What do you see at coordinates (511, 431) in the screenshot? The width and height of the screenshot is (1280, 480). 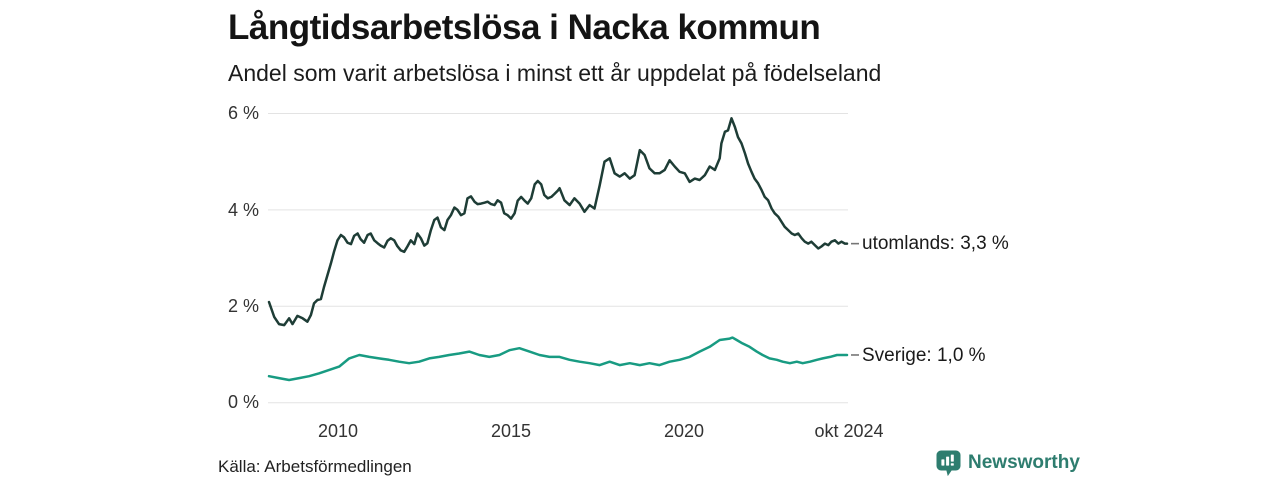 I see `x-axis-tick-2015: 2015` at bounding box center [511, 431].